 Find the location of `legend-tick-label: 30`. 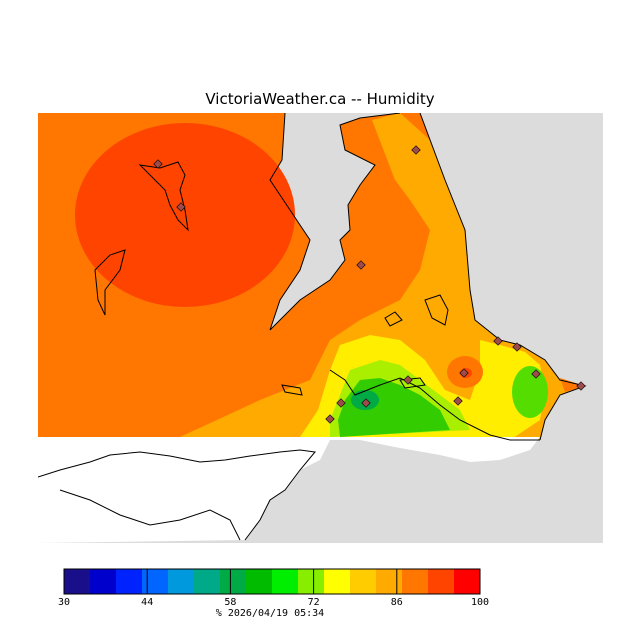

legend-tick-label: 30 is located at coordinates (64, 602).